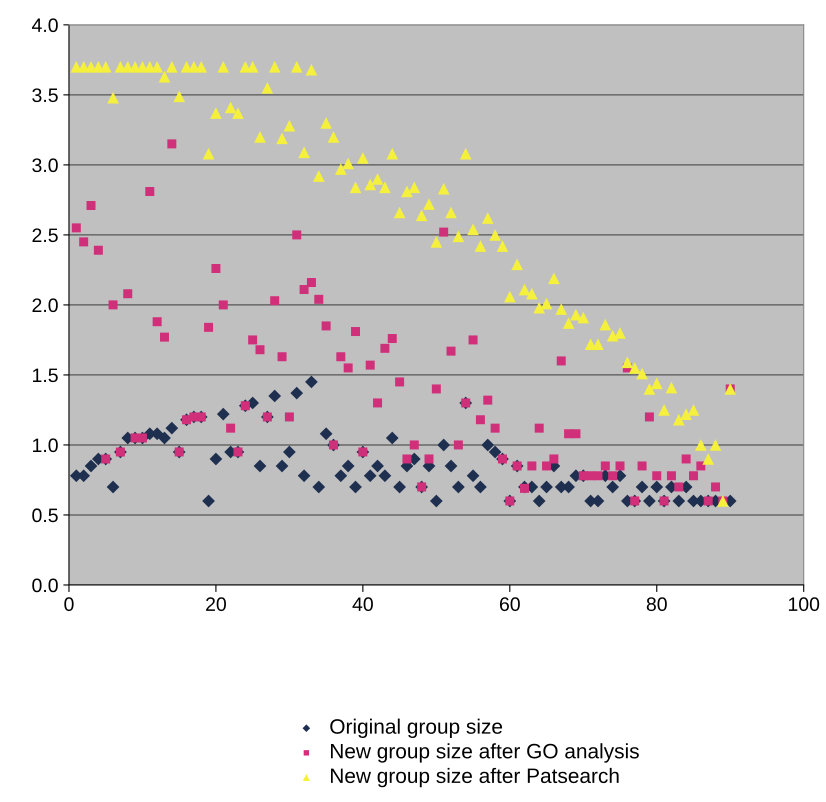 This screenshot has width=826, height=802. What do you see at coordinates (45, 235) in the screenshot?
I see `y-tick-label: 2.5` at bounding box center [45, 235].